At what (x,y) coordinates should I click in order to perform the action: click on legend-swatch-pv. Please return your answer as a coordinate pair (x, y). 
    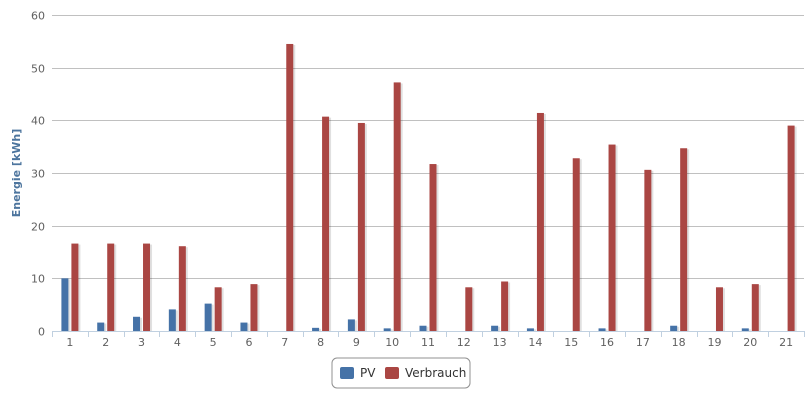
    Looking at the image, I should click on (347, 373).